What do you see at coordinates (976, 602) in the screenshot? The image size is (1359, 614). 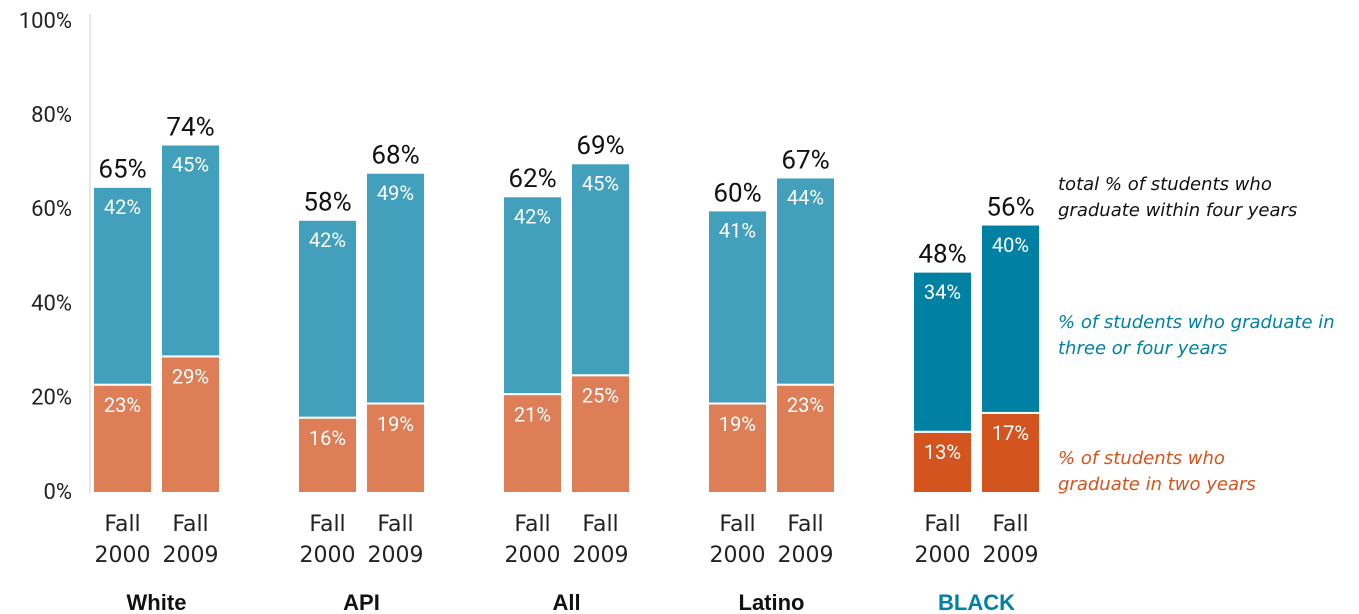 I see `group-label: BLACK` at bounding box center [976, 602].